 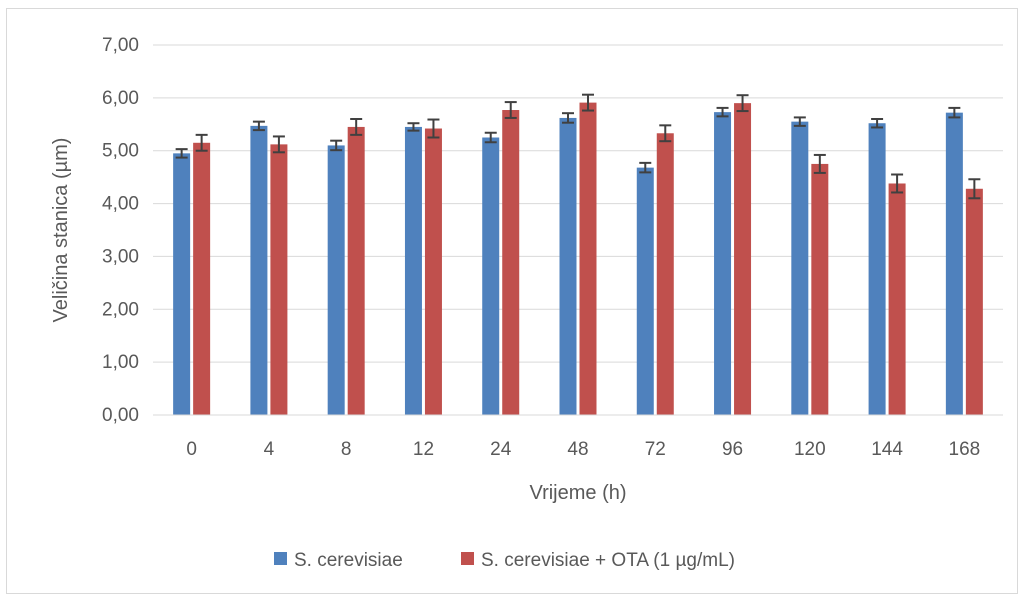 What do you see at coordinates (120, 415) in the screenshot?
I see `y-tick-label: 0,00` at bounding box center [120, 415].